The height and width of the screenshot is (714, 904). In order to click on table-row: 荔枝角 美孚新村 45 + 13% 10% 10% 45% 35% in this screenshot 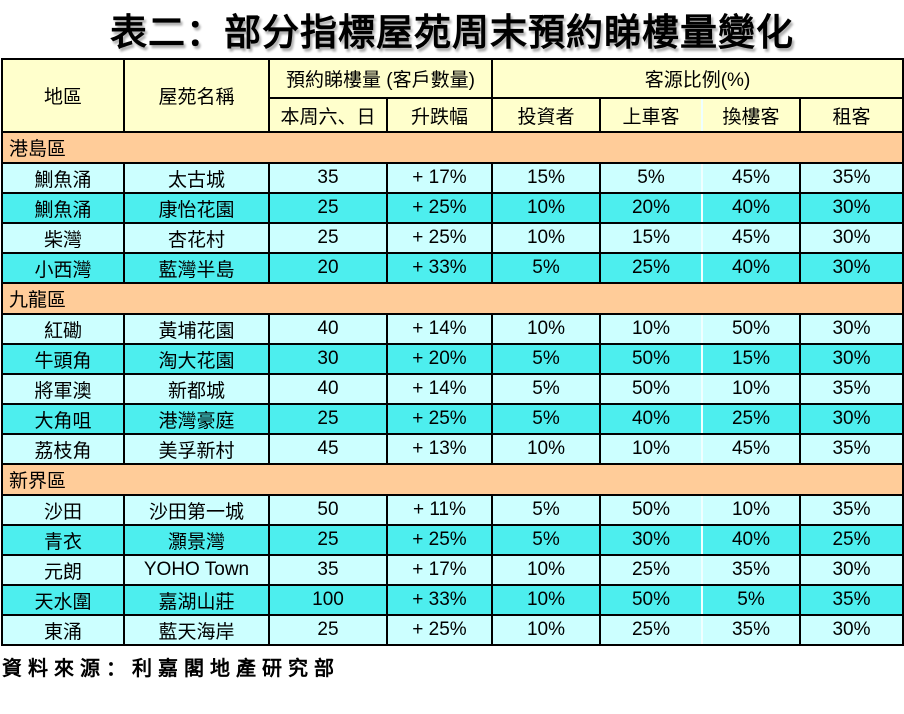, I will do `click(452, 449)`.